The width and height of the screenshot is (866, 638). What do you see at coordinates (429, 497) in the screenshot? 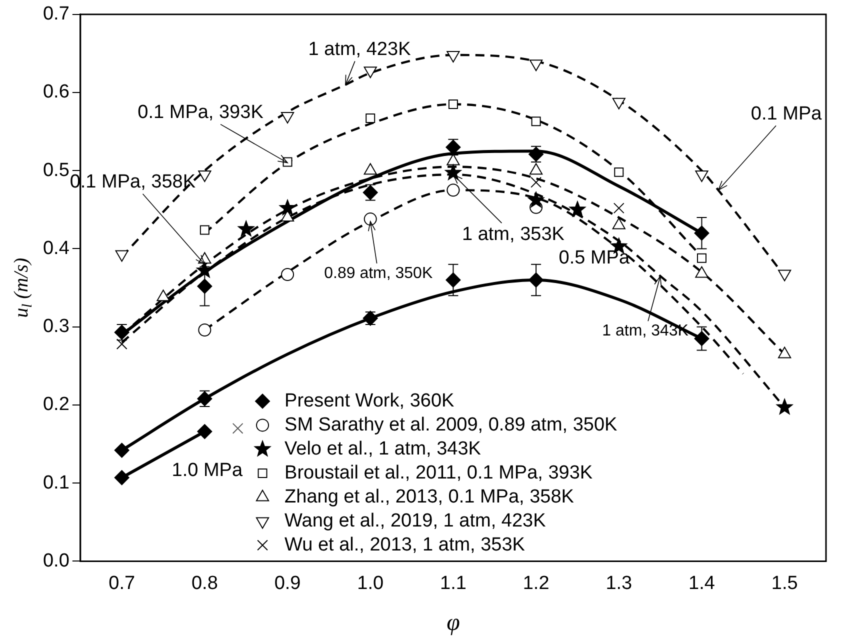
I see `legend-label: Zhang et al., 2013, 0.1 MPa, 358K` at bounding box center [429, 497].